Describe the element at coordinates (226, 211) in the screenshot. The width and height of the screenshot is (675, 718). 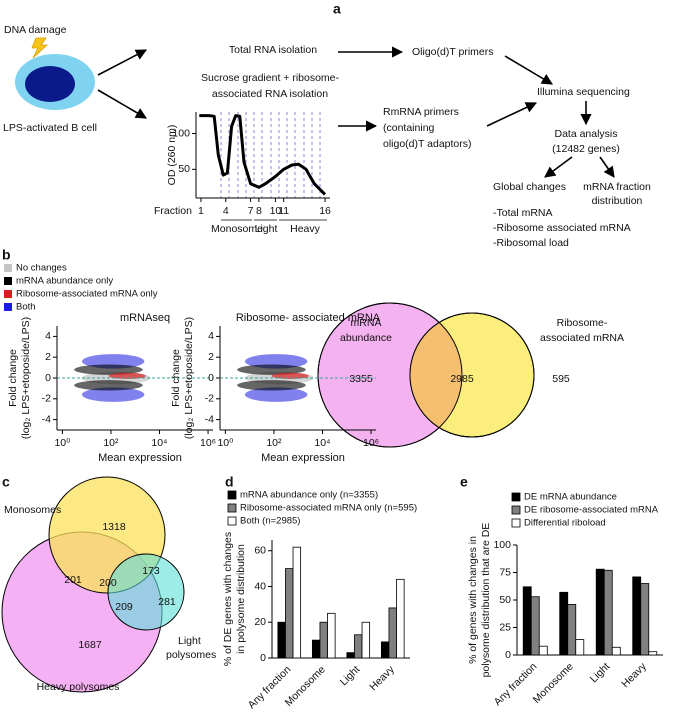
I see `x-tick-label: 4` at that location.